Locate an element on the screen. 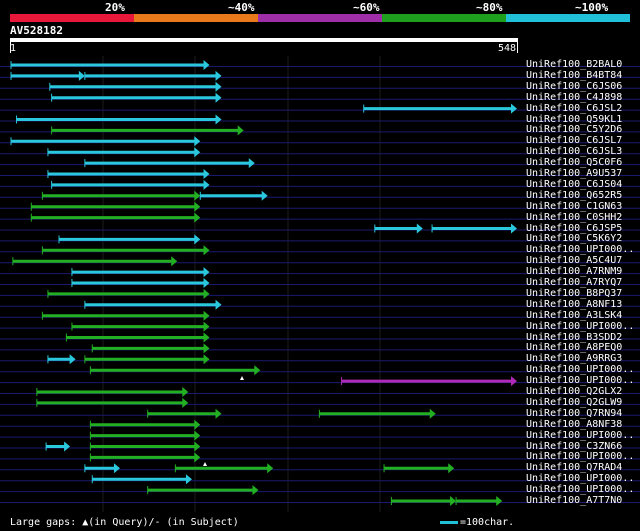 The width and height of the screenshot is (640, 531). hit-label: UniRef100_C6JS04 is located at coordinates (574, 184).